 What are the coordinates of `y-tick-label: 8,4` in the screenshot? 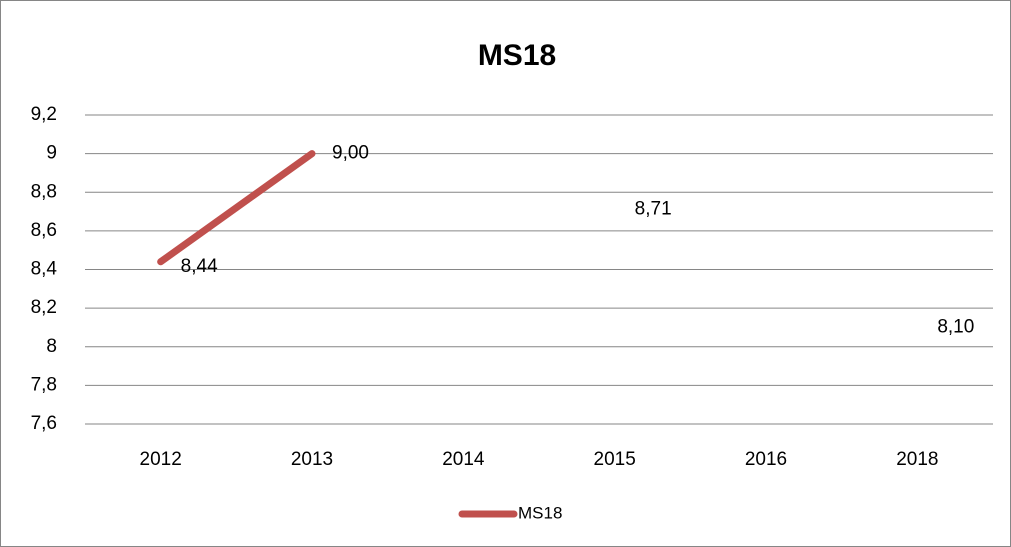 It's located at (44, 269).